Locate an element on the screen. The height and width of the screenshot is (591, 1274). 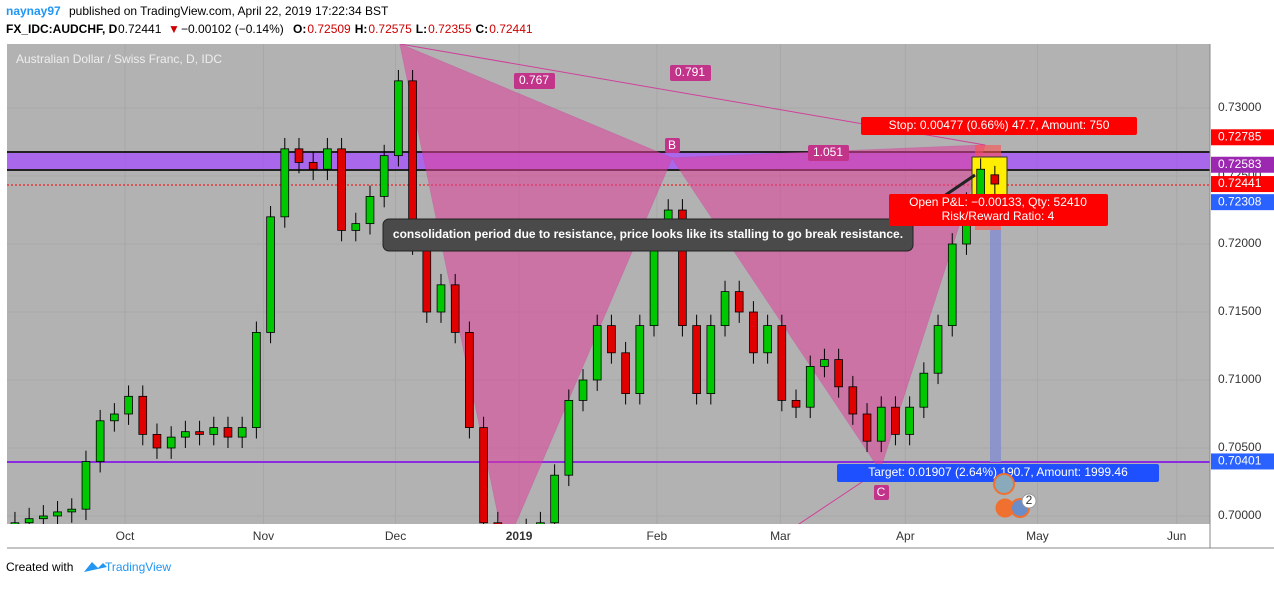
event-count: 2 is located at coordinates (1029, 500).